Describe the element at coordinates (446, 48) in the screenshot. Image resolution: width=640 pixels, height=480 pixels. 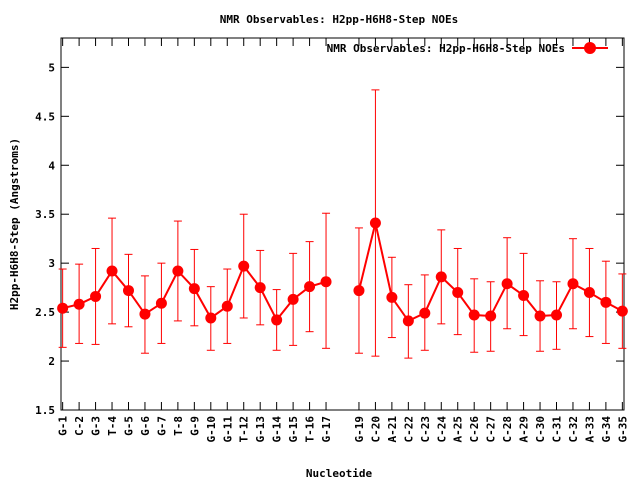
I see `legend-label: NMR Observables: H2pp-H6H8-Step NOEs` at that location.